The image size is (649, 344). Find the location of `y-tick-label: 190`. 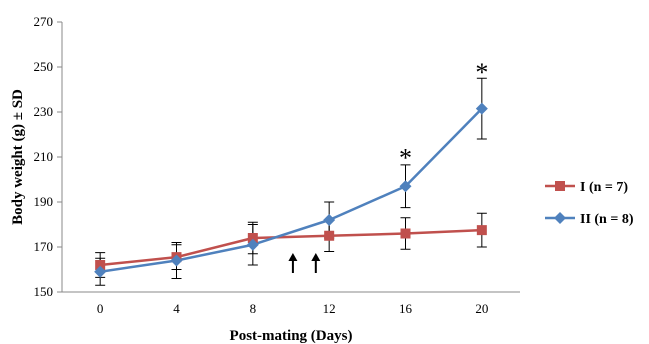

y-tick-label: 190 is located at coordinates (44, 201).